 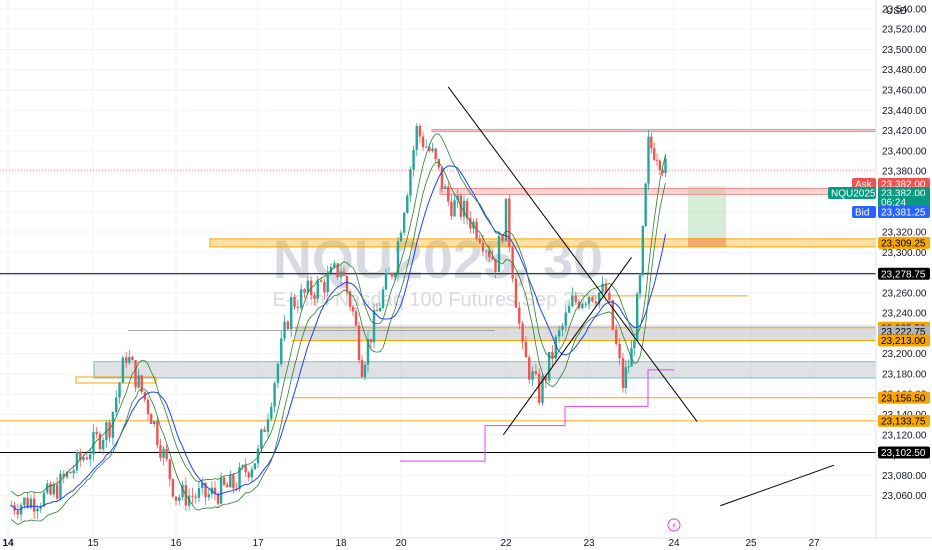 I want to click on event-marker: ⚡, so click(x=674, y=525).